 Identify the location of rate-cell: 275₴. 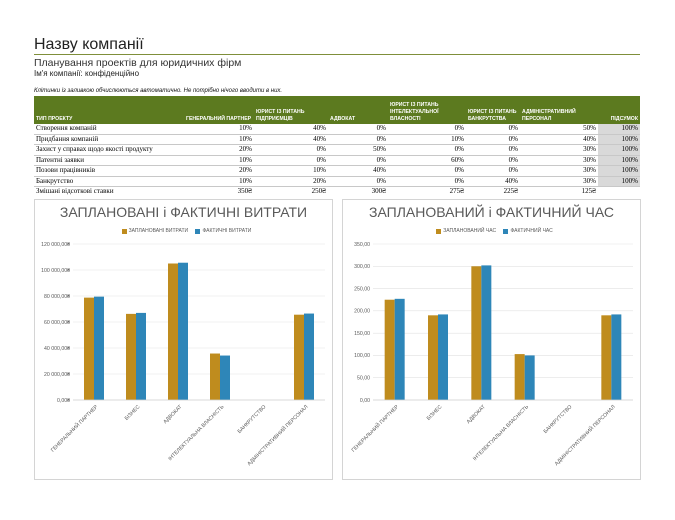
(456, 191).